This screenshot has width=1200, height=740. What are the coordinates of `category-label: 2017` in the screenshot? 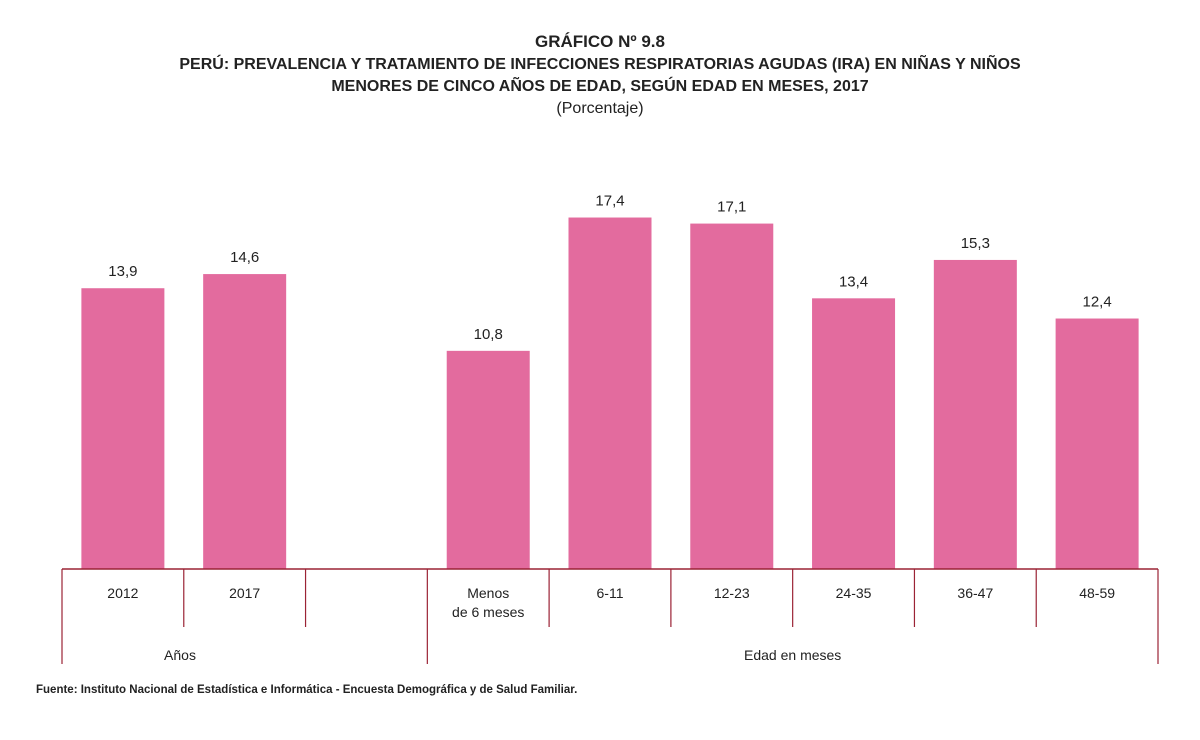 It's located at (244, 593).